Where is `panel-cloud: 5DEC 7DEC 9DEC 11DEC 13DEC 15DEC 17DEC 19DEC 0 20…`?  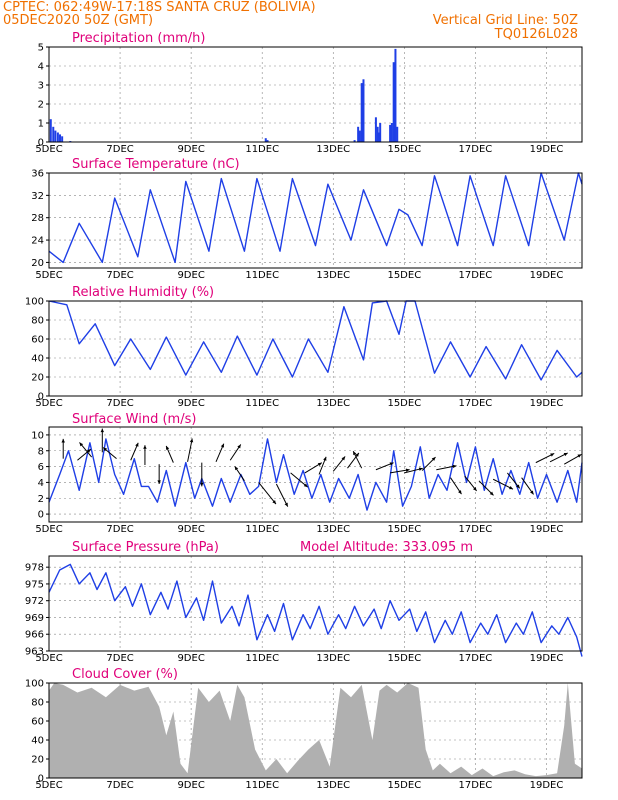
panel-cloud: 5DEC 7DEC 9DEC 11DEC 13DEC 15DEC 17DEC 19DEC 0 20… is located at coordinates (304, 735).